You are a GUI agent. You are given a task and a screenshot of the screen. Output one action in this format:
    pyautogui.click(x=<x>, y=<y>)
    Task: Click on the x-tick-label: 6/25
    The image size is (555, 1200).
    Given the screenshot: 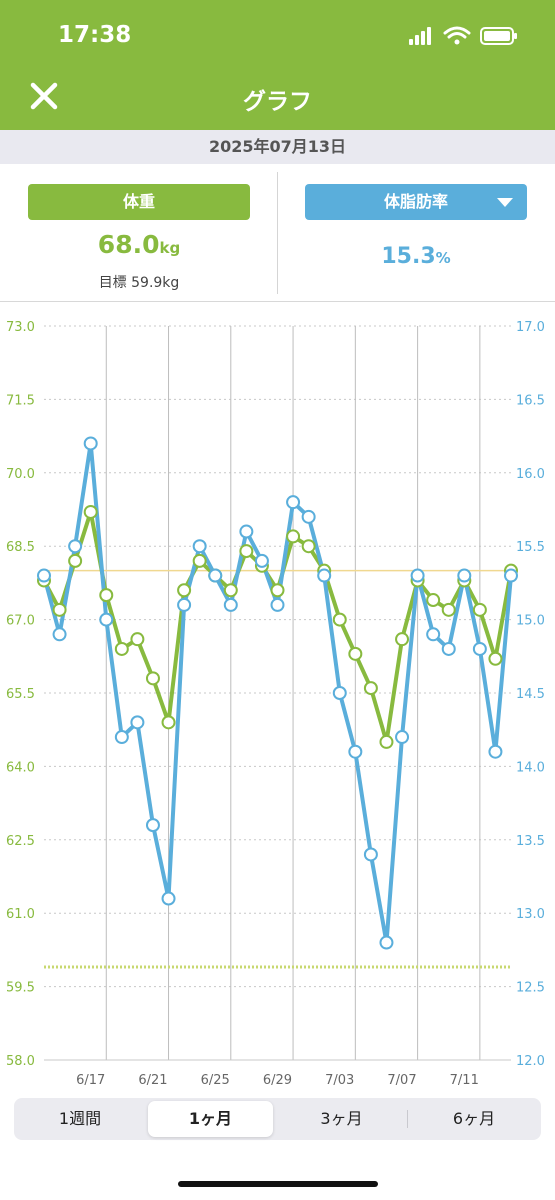 What is the action you would take?
    pyautogui.click(x=215, y=1080)
    